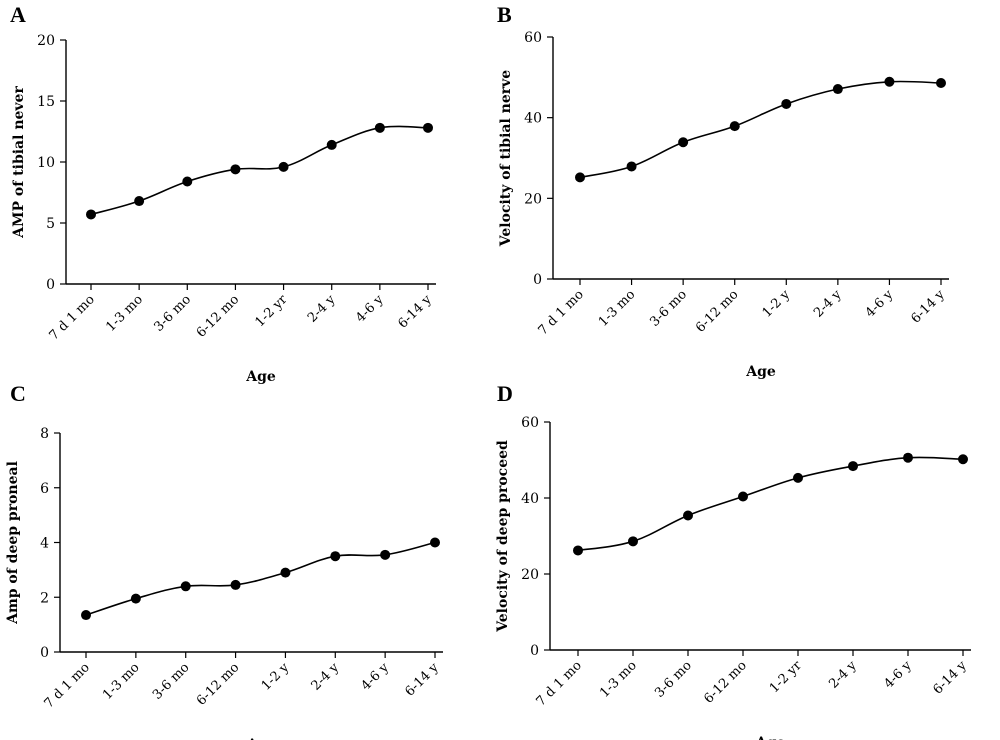  Describe the element at coordinates (18, 393) in the screenshot. I see `panel-label: C` at that location.